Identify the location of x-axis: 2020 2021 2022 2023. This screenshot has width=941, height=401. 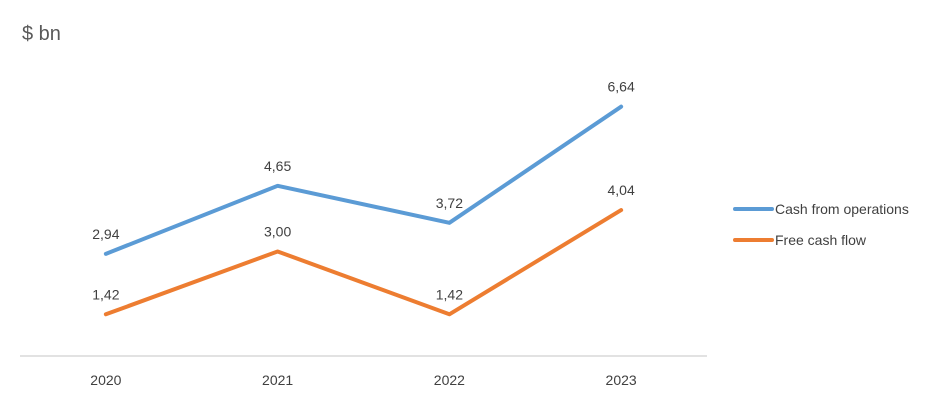
(363, 380).